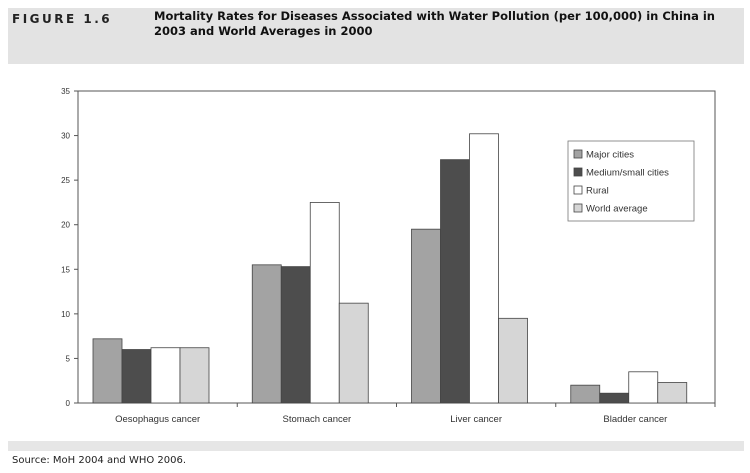 The image size is (750, 473). What do you see at coordinates (157, 419) in the screenshot?
I see `x-tick-label: Oesophagus cancer` at bounding box center [157, 419].